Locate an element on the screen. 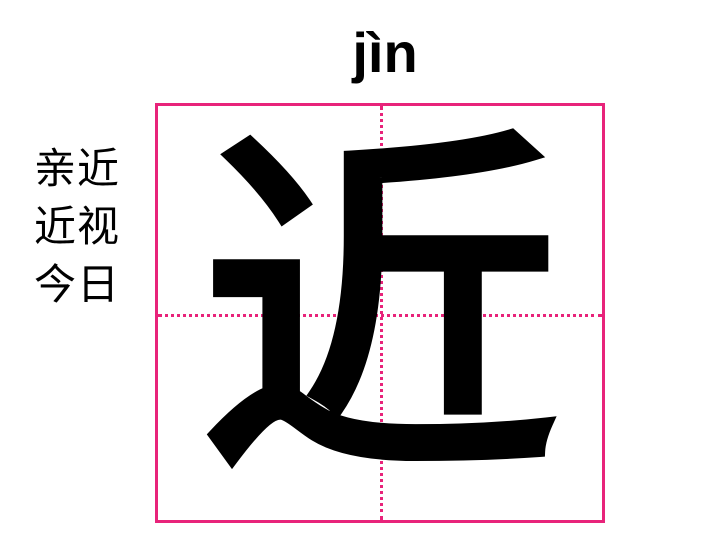 Image resolution: width=720 pixels, height=540 pixels. word-item: 近视 is located at coordinates (77, 226).